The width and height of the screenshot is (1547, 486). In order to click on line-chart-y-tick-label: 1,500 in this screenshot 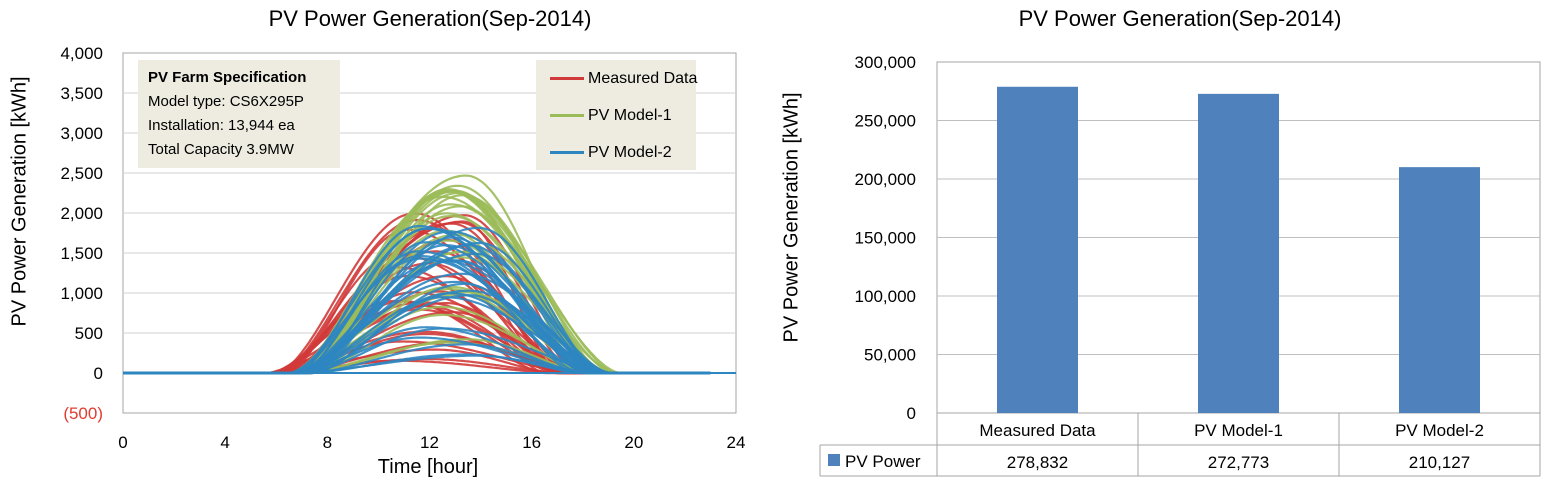, I will do `click(81, 253)`.